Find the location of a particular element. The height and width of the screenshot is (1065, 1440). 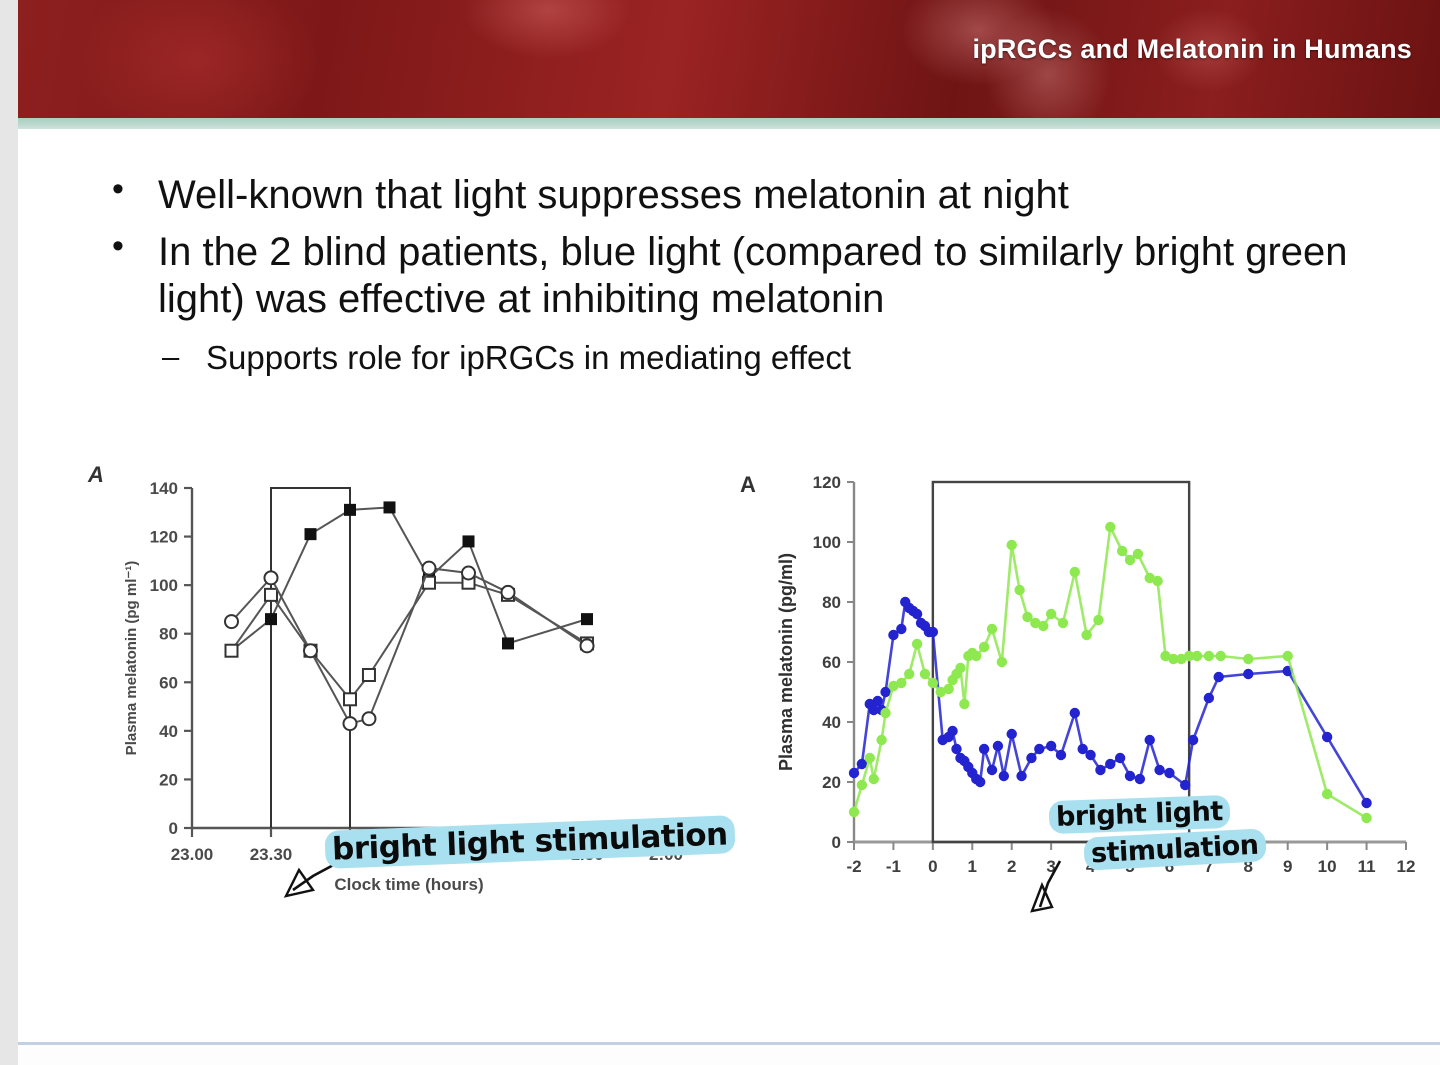

slide-bottom-margin is located at coordinates (729, 1055).